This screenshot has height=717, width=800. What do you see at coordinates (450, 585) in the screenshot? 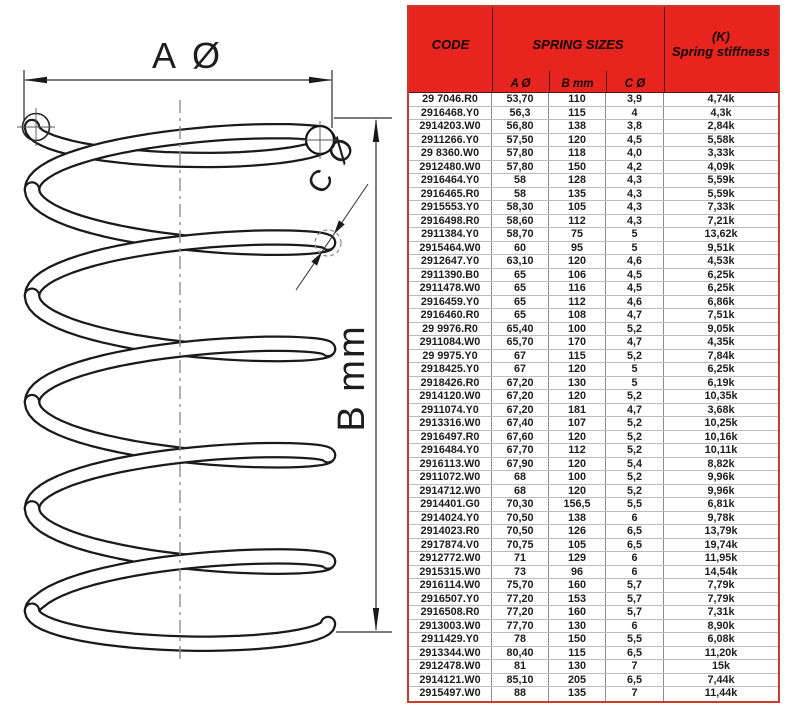
I see `cell-code: 2916114.W0` at bounding box center [450, 585].